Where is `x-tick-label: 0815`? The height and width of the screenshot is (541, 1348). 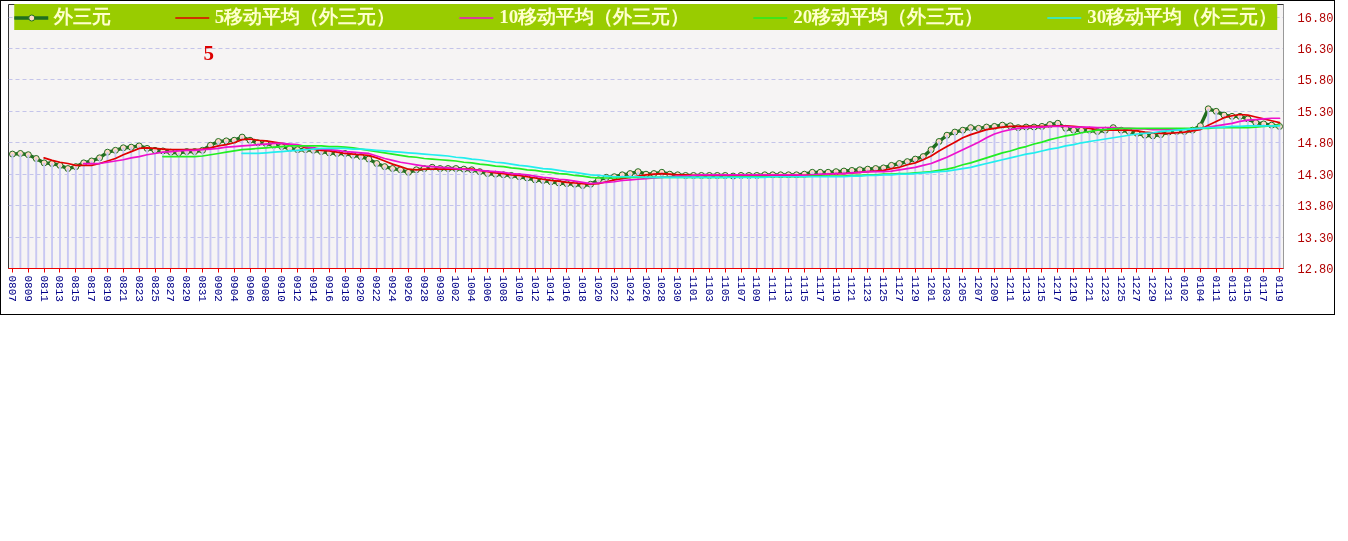 x-tick-label: 0815 is located at coordinates (75, 288).